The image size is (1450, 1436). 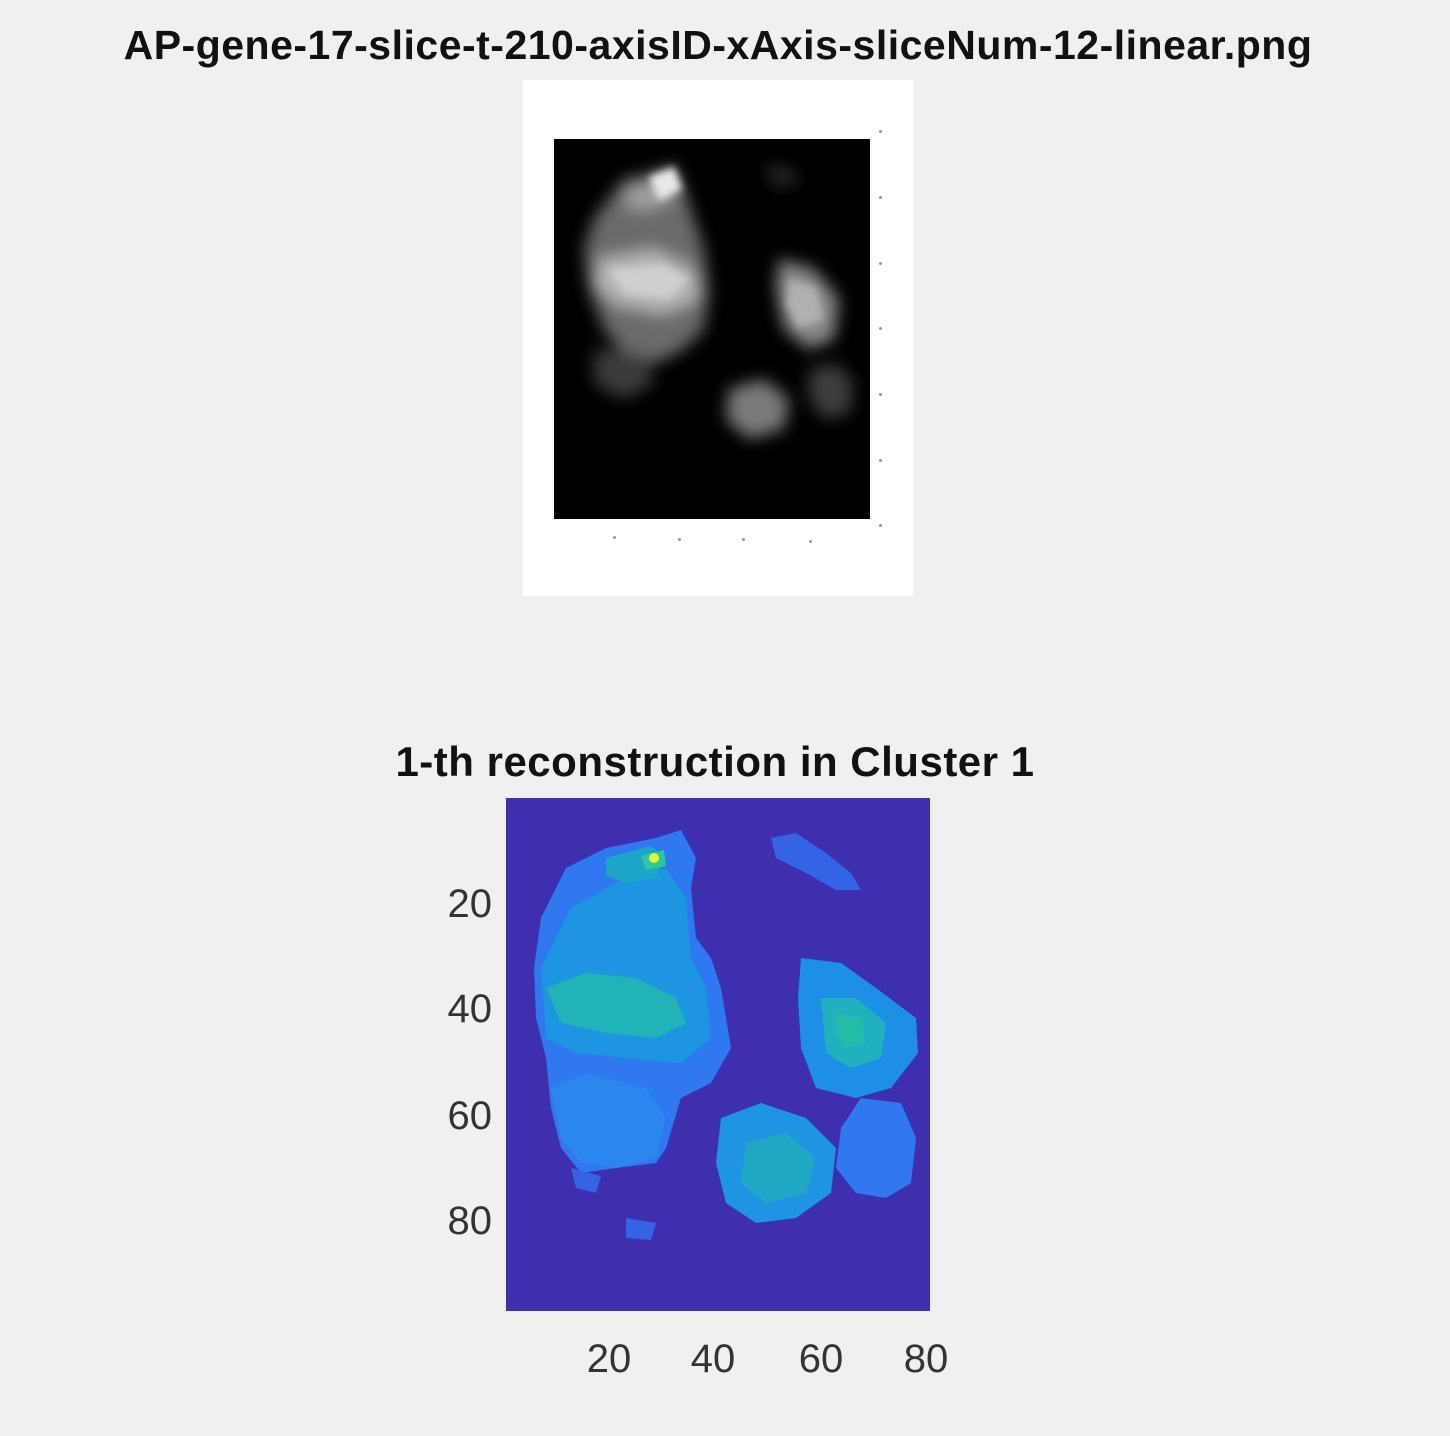 I want to click on blob-top-right-small, so click(x=816, y=861).